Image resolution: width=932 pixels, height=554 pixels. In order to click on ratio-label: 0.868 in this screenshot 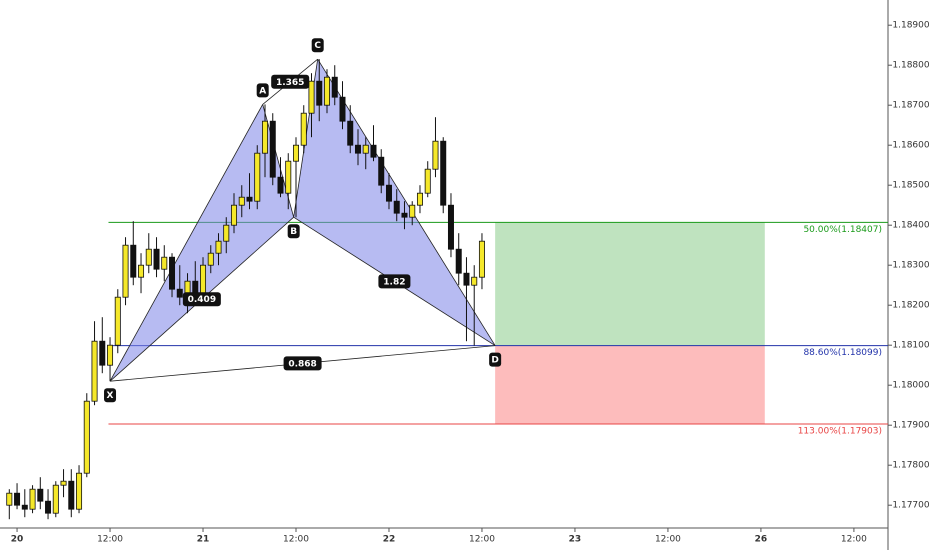, I will do `click(302, 364)`.